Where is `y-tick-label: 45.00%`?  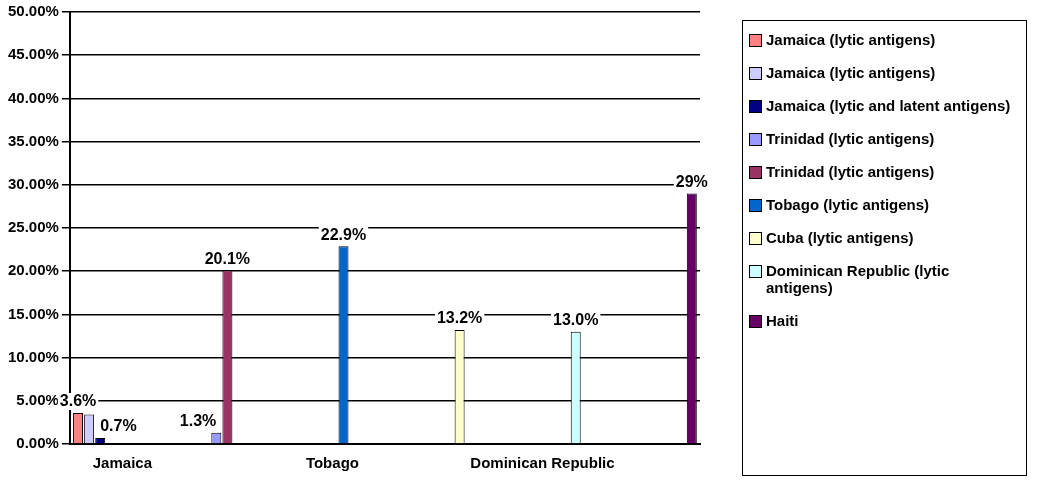
y-tick-label: 45.00% is located at coordinates (33, 54).